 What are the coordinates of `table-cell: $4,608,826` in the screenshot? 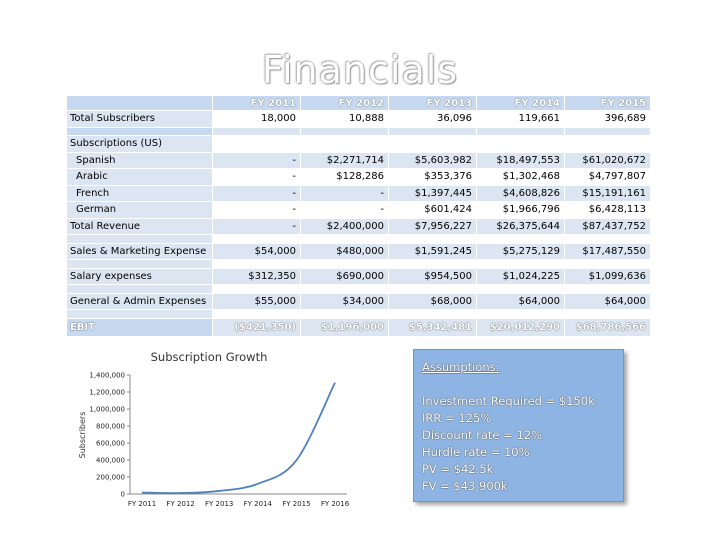 It's located at (520, 193).